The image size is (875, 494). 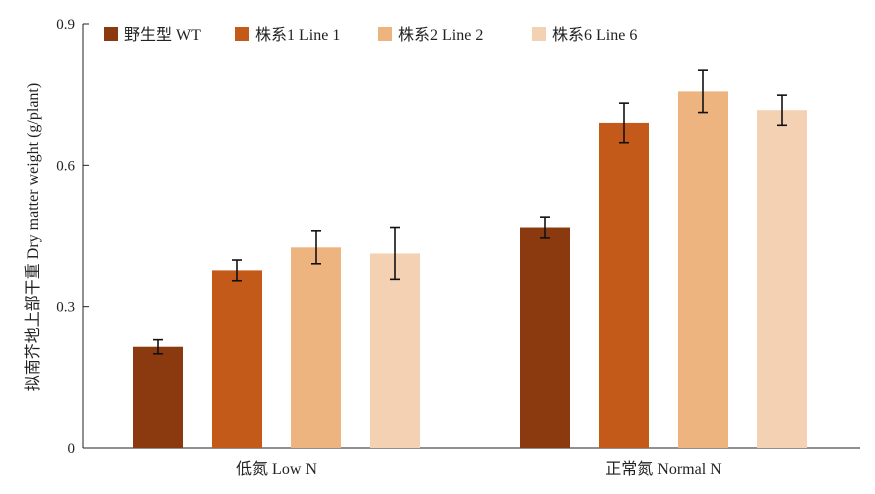 What do you see at coordinates (663, 469) in the screenshot?
I see `x-category-label: 正常氮 Normal N` at bounding box center [663, 469].